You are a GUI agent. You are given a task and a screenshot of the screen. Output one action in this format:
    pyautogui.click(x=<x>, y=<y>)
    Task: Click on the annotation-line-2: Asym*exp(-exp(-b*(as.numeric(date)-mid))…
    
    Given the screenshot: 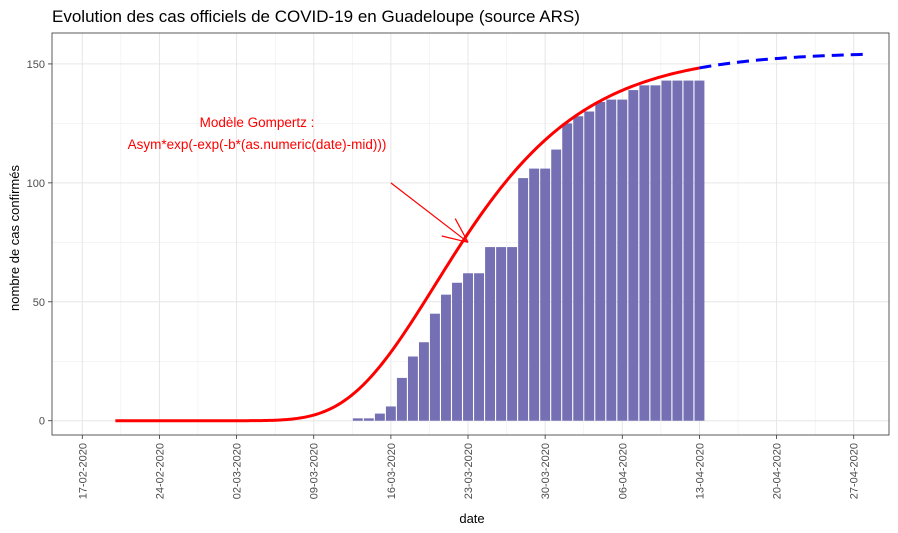 What is the action you would take?
    pyautogui.click(x=257, y=144)
    